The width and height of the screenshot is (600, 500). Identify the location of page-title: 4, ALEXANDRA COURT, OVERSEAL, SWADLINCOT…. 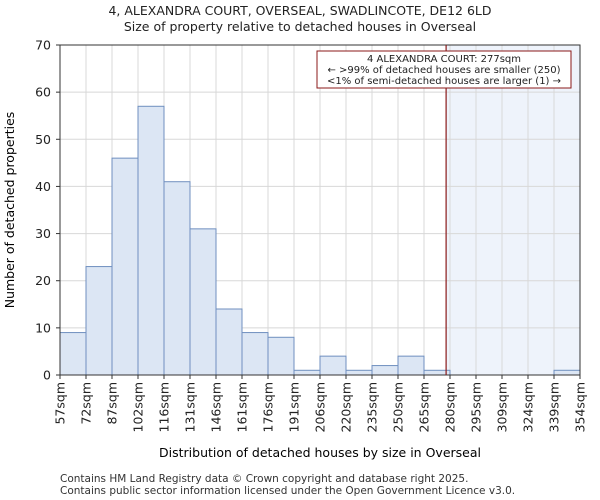
(300, 10).